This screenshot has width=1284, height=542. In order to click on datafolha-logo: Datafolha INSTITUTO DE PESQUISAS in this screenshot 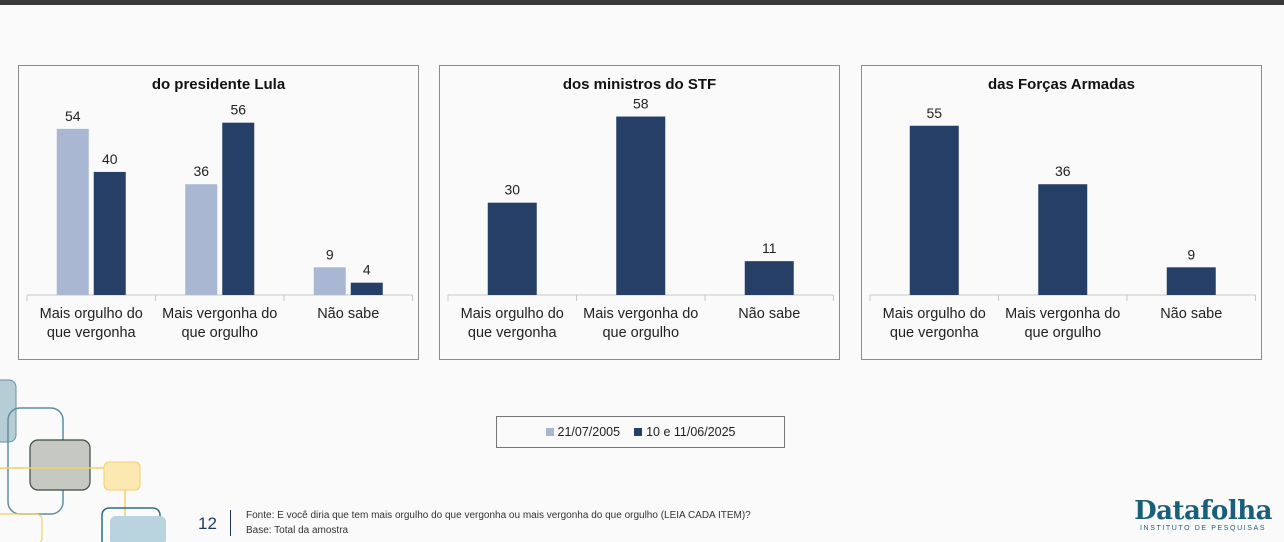, I will do `click(1203, 515)`.